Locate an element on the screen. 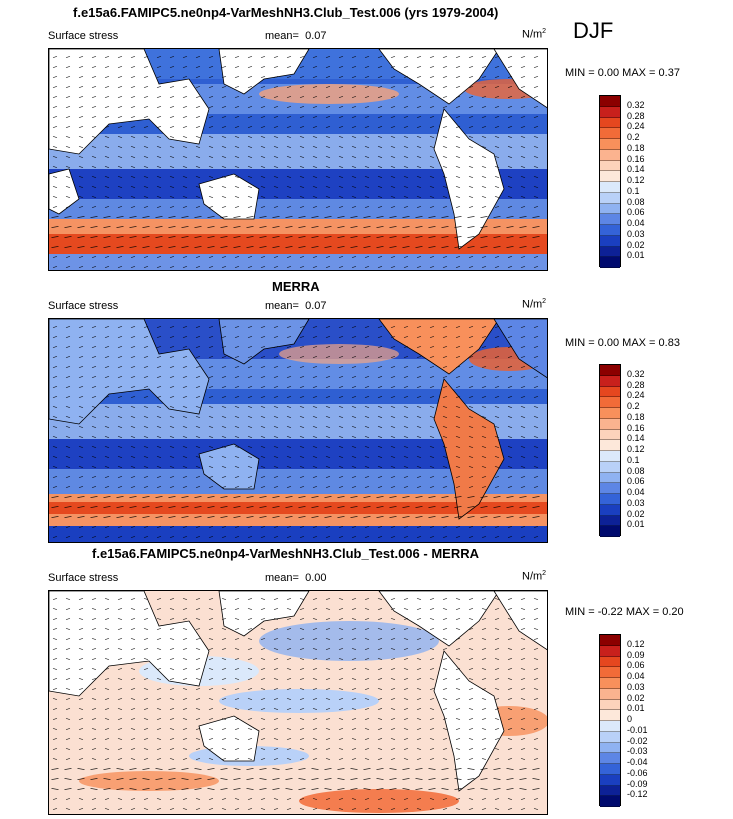  panel2-mean-text: mean= is located at coordinates (282, 306).